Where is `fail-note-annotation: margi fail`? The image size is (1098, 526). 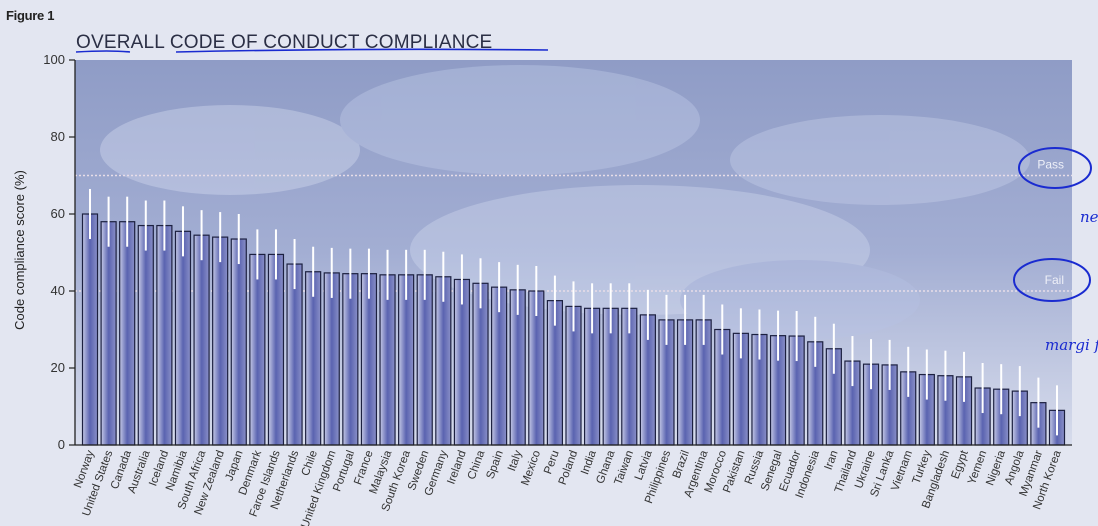 fail-note-annotation: margi fail is located at coordinates (1071, 345).